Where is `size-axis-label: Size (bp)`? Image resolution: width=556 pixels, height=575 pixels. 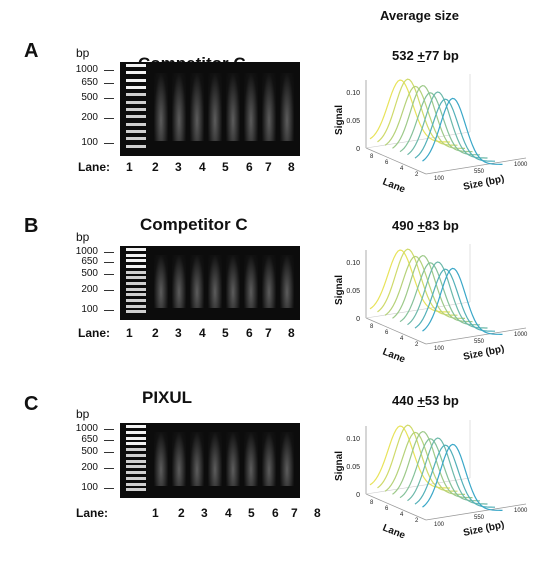
size-axis-label: Size (bp) is located at coordinates (483, 529).